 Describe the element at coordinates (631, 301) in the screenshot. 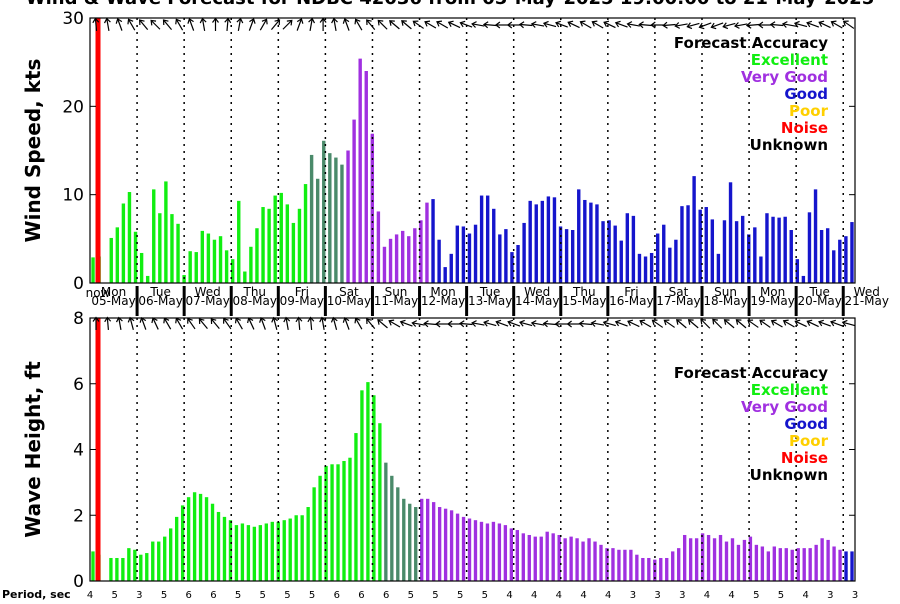

I see `date-label: 16-May` at that location.